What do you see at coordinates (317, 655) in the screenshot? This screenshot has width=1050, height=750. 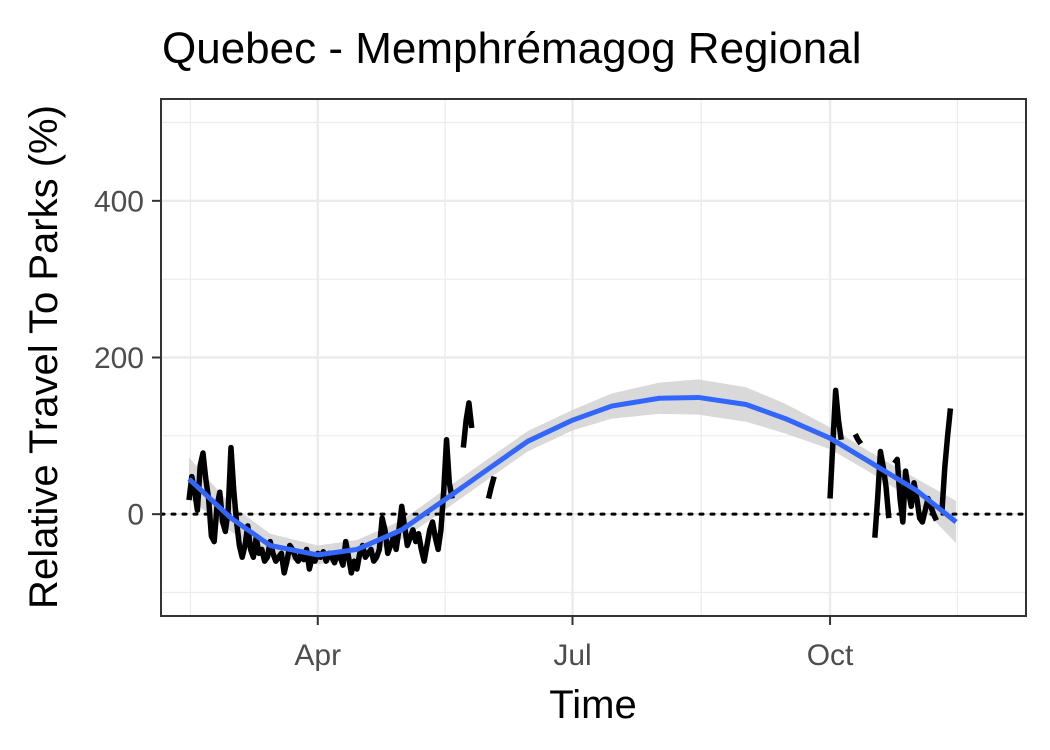 I see `x-tick-label: Apr` at bounding box center [317, 655].